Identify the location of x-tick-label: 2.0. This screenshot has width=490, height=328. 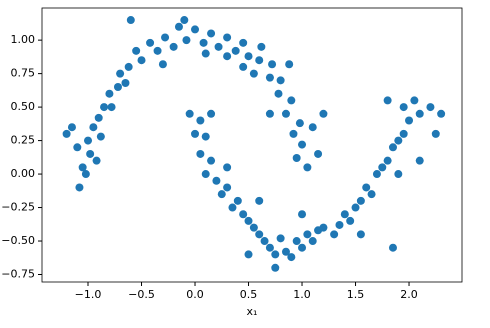
(409, 294).